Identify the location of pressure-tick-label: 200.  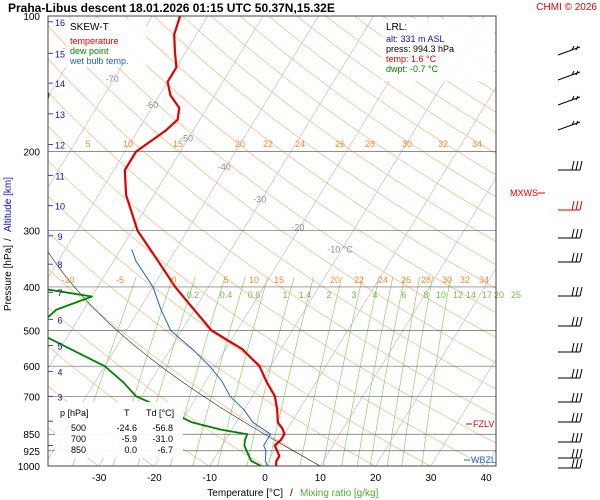
(31, 153).